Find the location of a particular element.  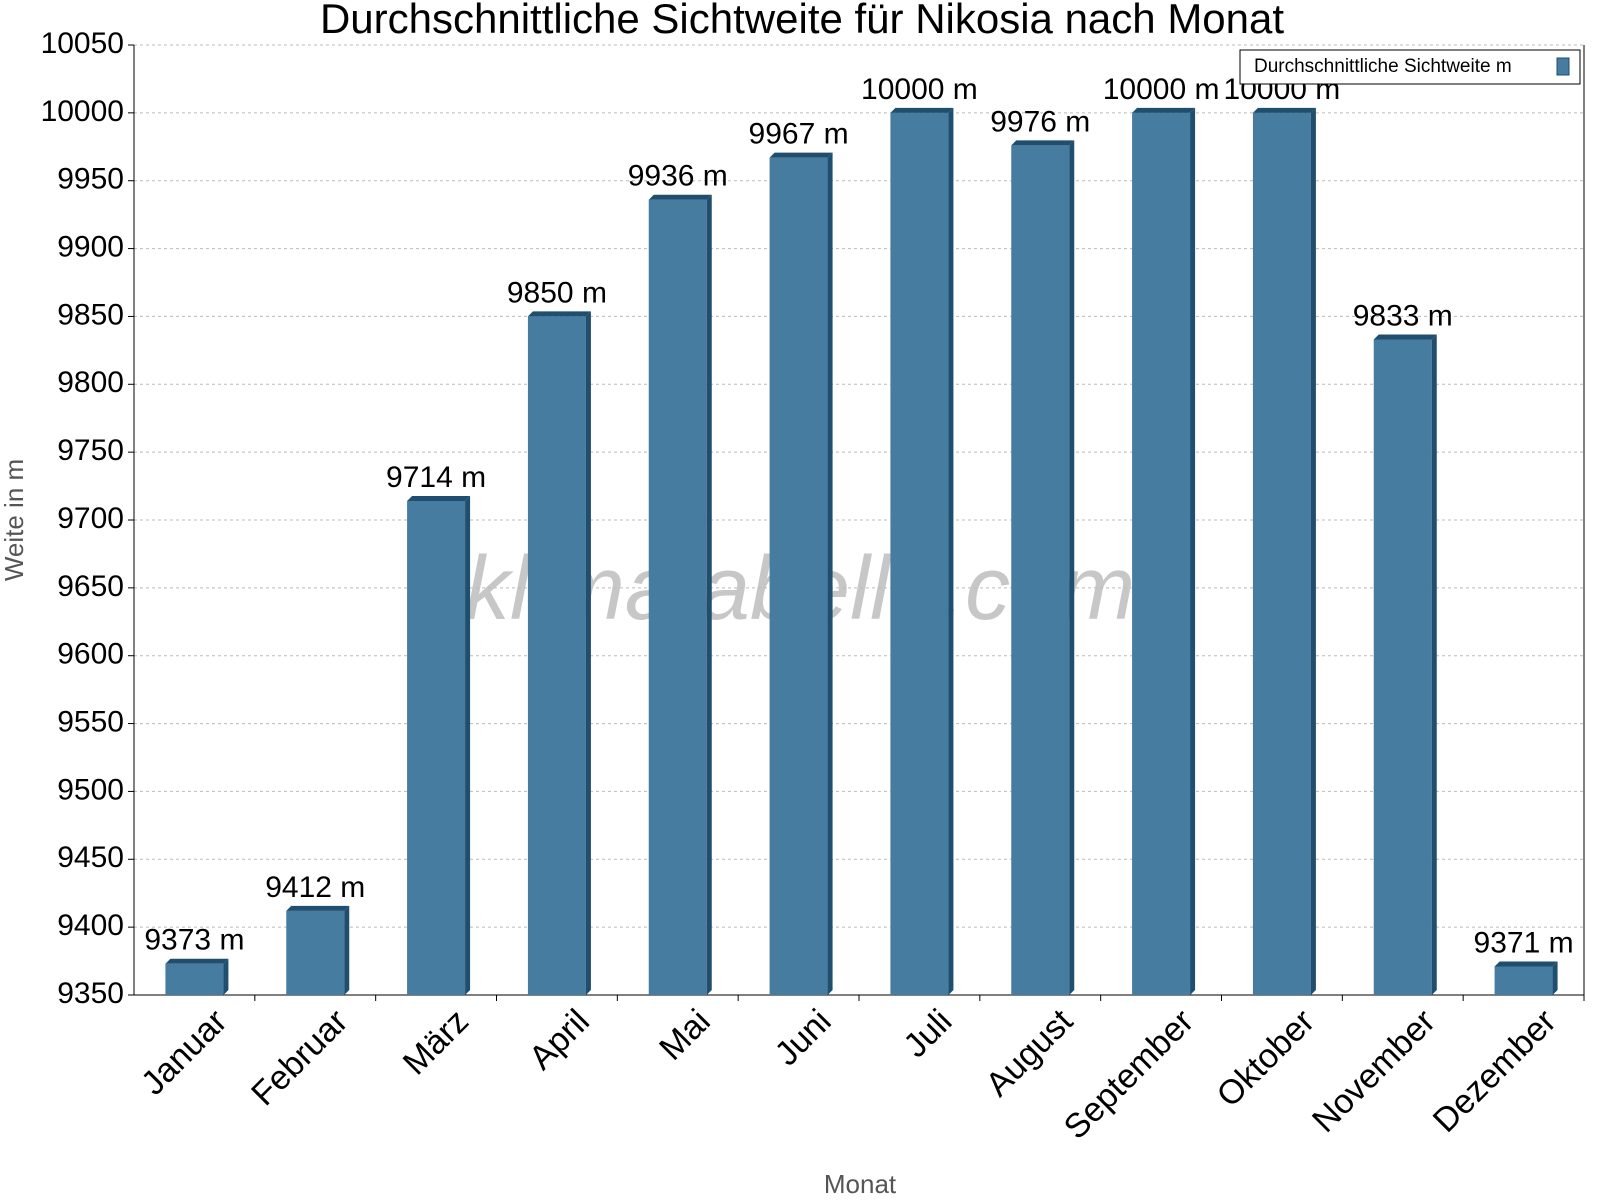

value-label: 9833 m is located at coordinates (1403, 315).